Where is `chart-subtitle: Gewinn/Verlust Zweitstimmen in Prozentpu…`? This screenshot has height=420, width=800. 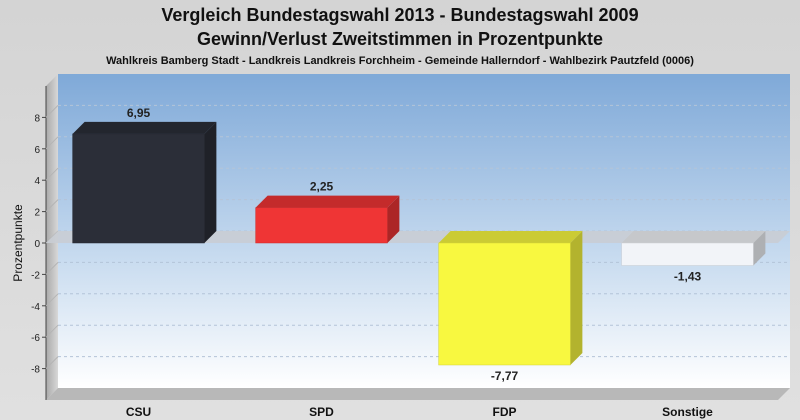 chart-subtitle: Gewinn/Verlust Zweitstimmen in Prozentpu… is located at coordinates (400, 39).